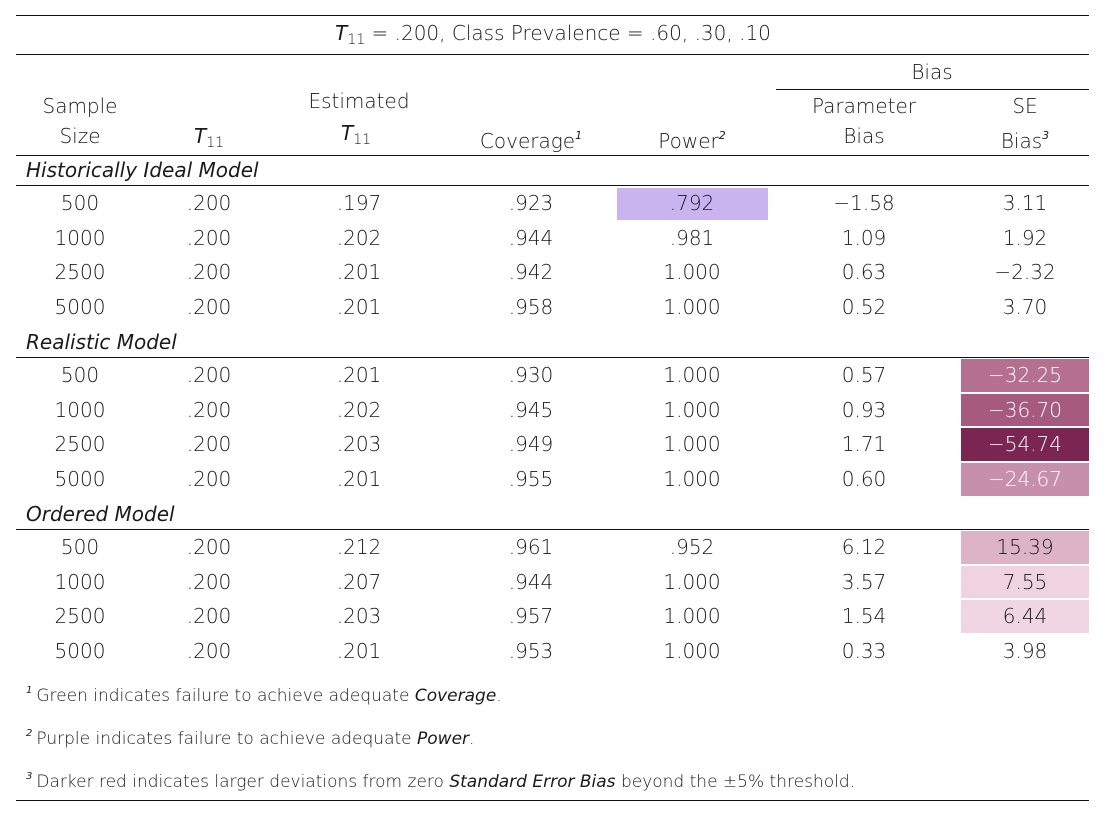 Image resolution: width=1104 pixels, height=816 pixels. Describe the element at coordinates (531, 479) in the screenshot. I see `coverage-cell: .955` at that location.